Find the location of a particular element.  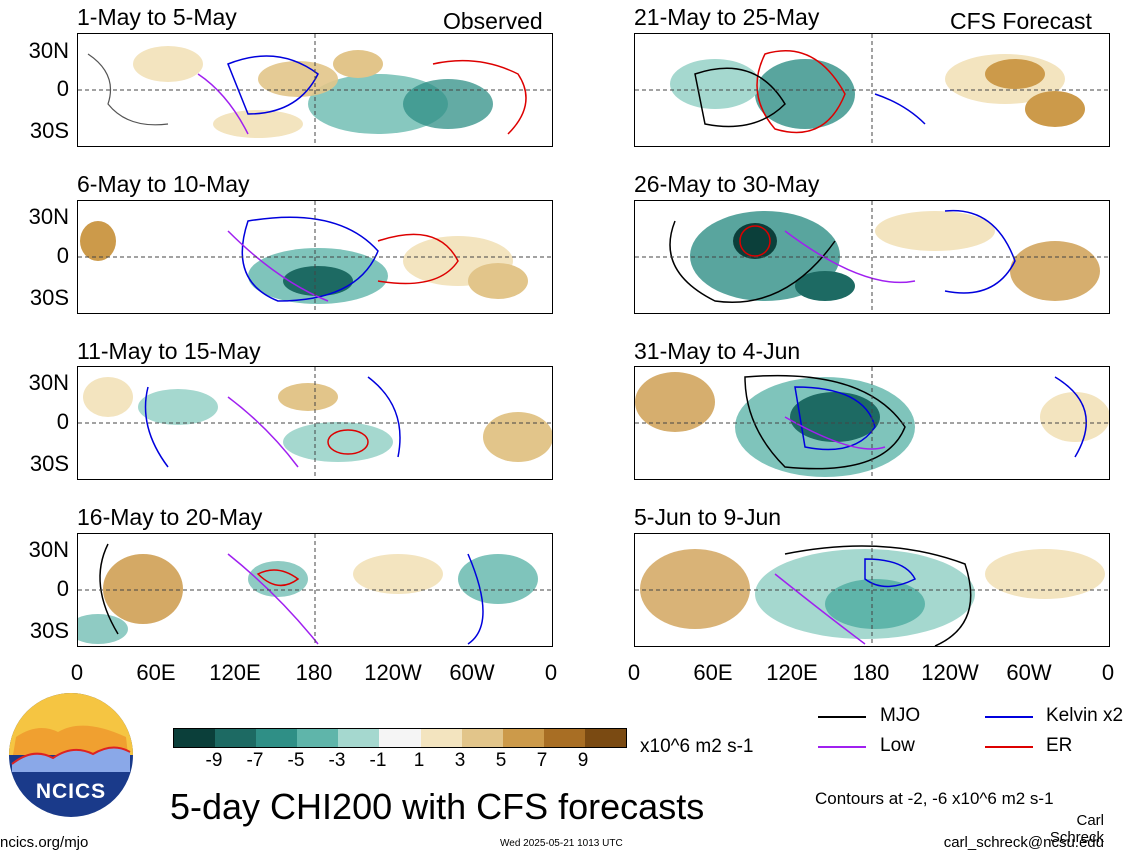

legend-line-er is located at coordinates (1009, 747).